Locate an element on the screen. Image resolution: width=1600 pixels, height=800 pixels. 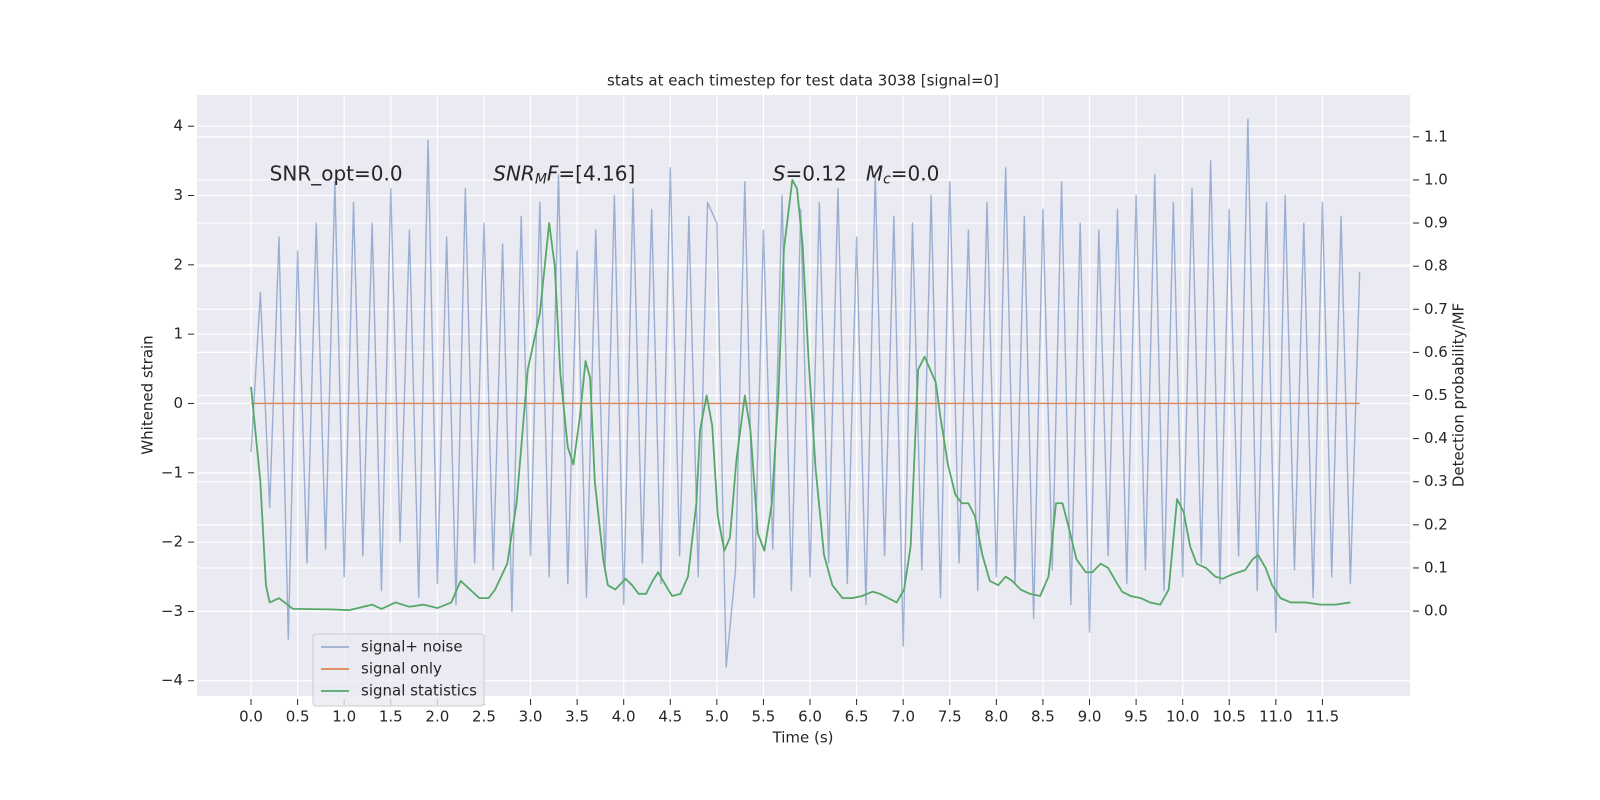
x-tick-label: 5.0 is located at coordinates (717, 717).